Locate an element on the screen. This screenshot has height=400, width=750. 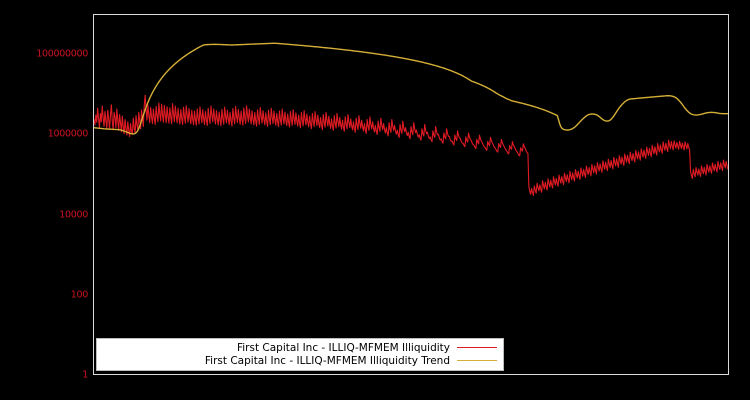
y-axis-tick-labels: 1 100 10000 1000000 100000000 is located at coordinates (44, 200).